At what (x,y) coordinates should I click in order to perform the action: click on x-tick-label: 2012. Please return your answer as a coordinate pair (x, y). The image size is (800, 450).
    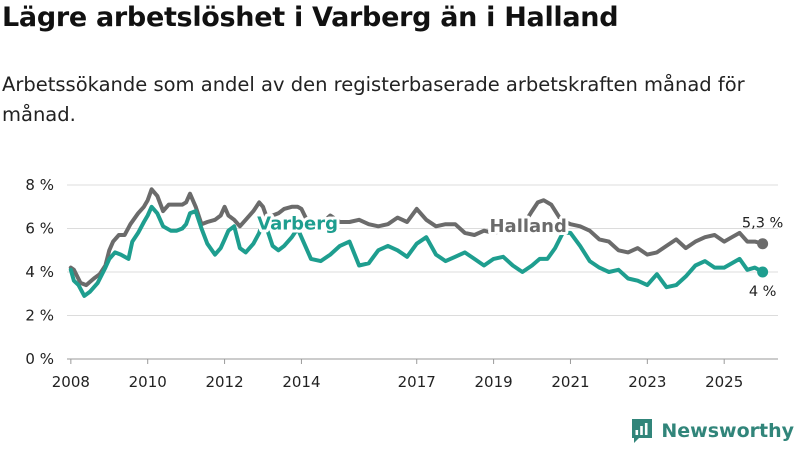
    Looking at the image, I should click on (224, 382).